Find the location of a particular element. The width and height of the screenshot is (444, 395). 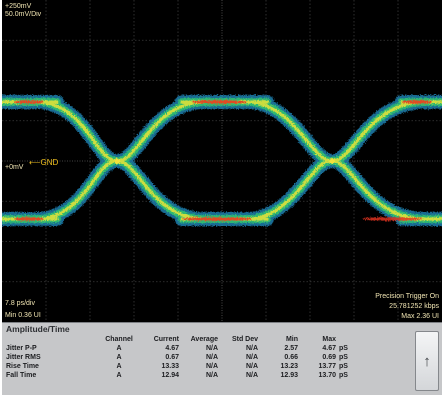

header-std-dev: Std Dev is located at coordinates (244, 339).